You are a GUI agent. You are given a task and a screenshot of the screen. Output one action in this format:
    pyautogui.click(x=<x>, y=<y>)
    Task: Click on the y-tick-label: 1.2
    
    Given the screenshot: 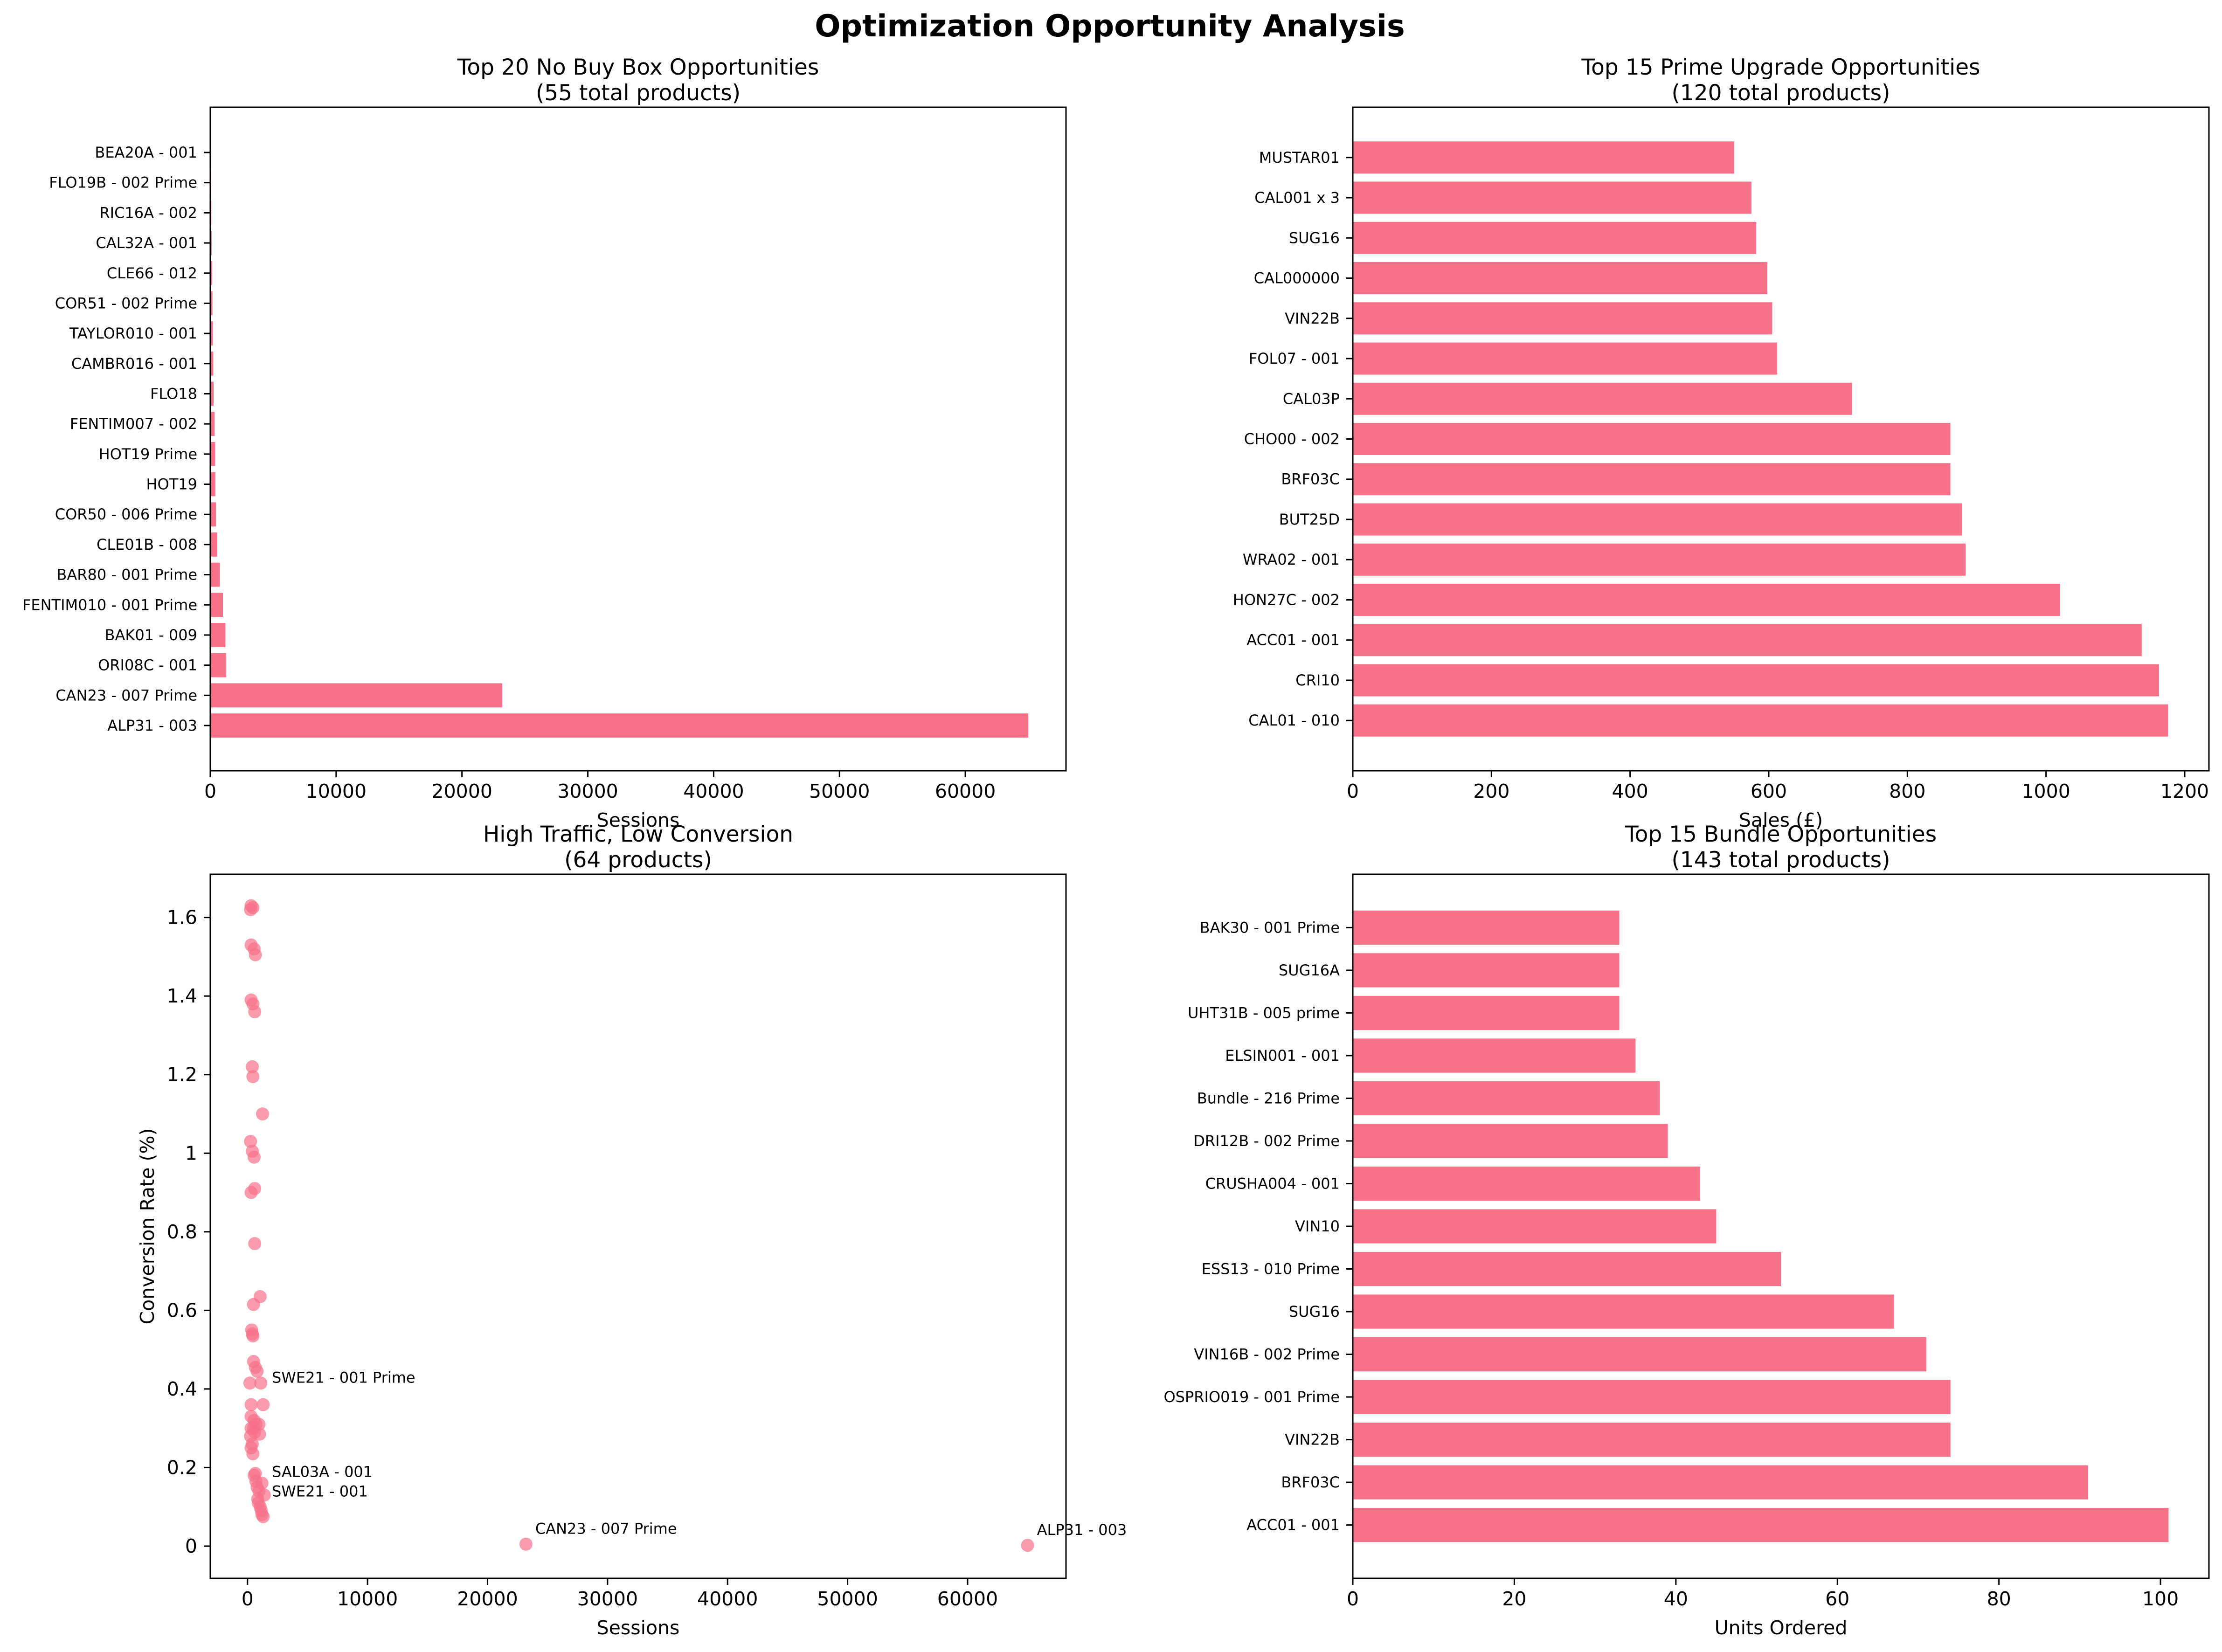 What is the action you would take?
    pyautogui.click(x=182, y=1075)
    